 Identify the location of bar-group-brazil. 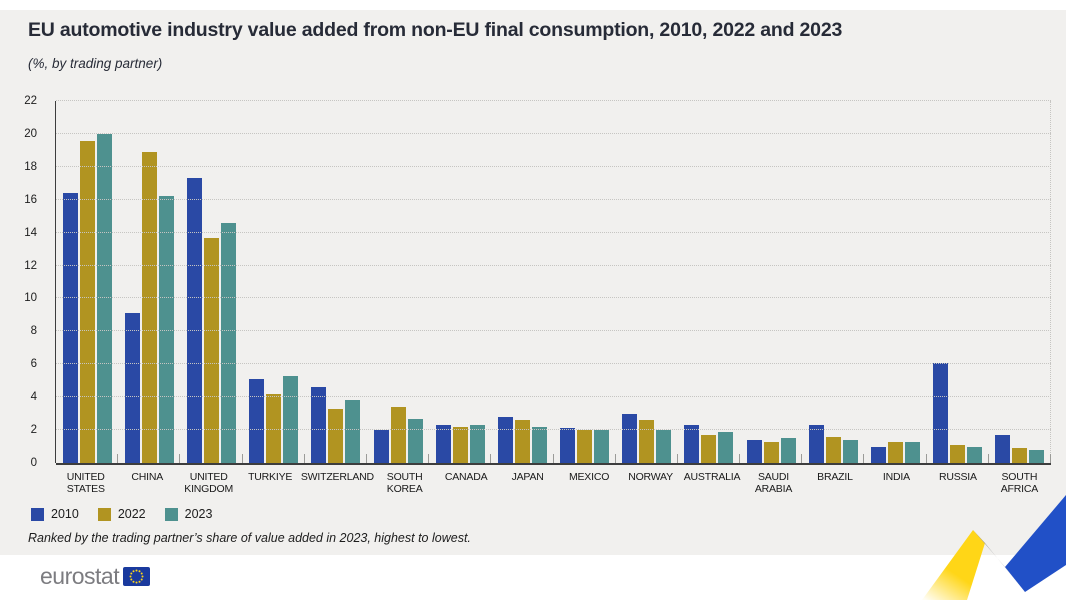
(833, 282).